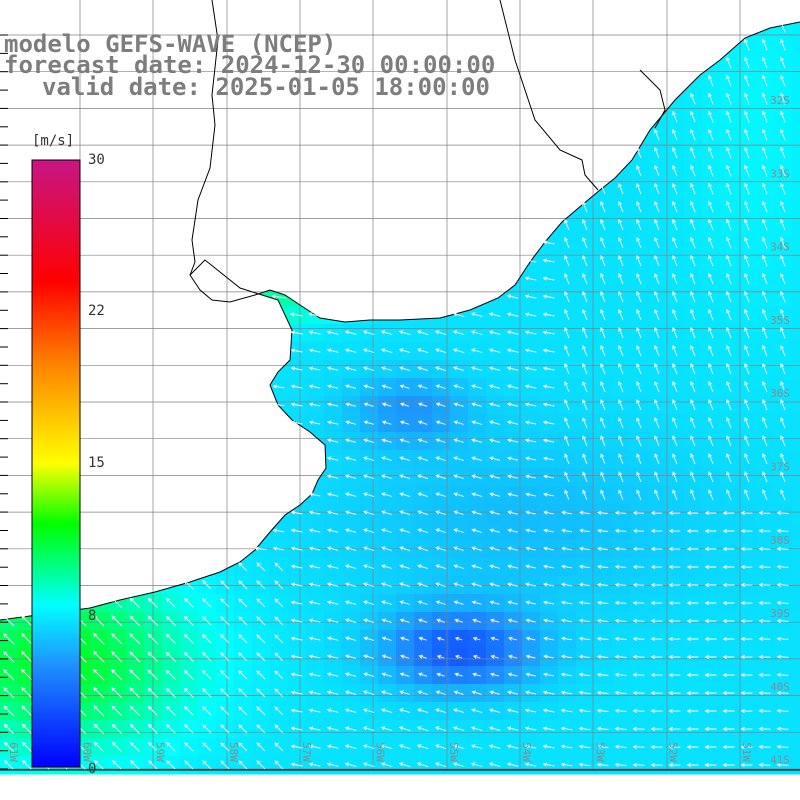 The width and height of the screenshot is (800, 800). What do you see at coordinates (13, 752) in the screenshot?
I see `longitude-label: 61W` at bounding box center [13, 752].